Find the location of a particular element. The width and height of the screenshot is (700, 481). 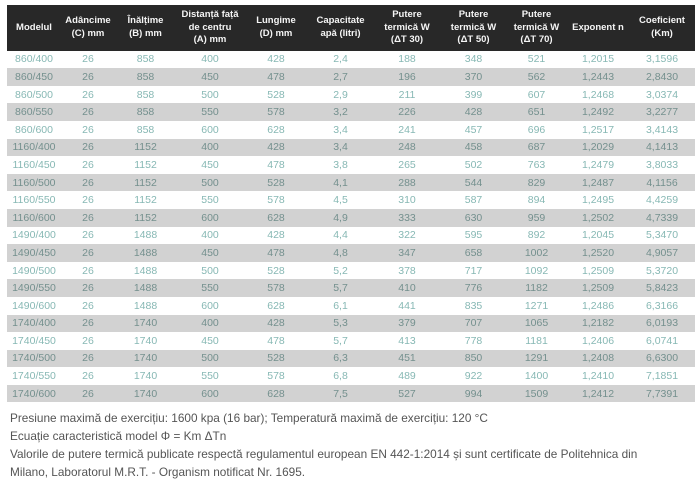

model-cell: 1490/600 is located at coordinates (34, 305).